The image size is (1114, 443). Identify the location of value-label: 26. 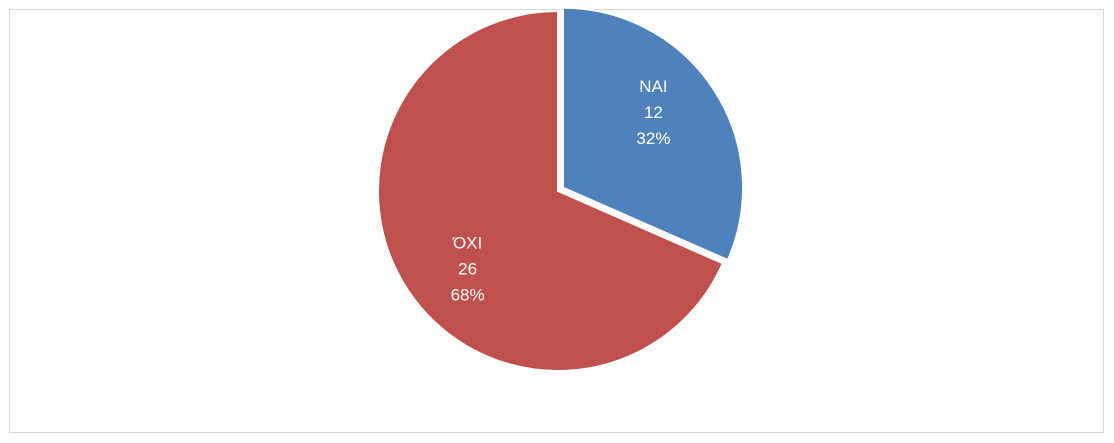
(467, 269).